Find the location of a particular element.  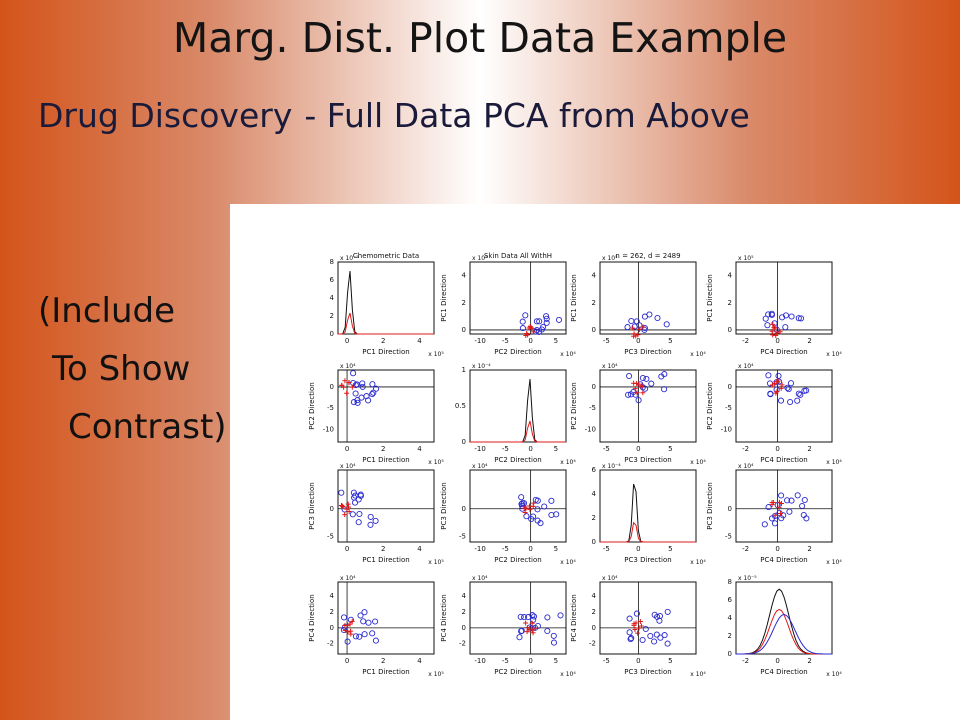

y-tick-r1c1: 2 is located at coordinates (332, 316).